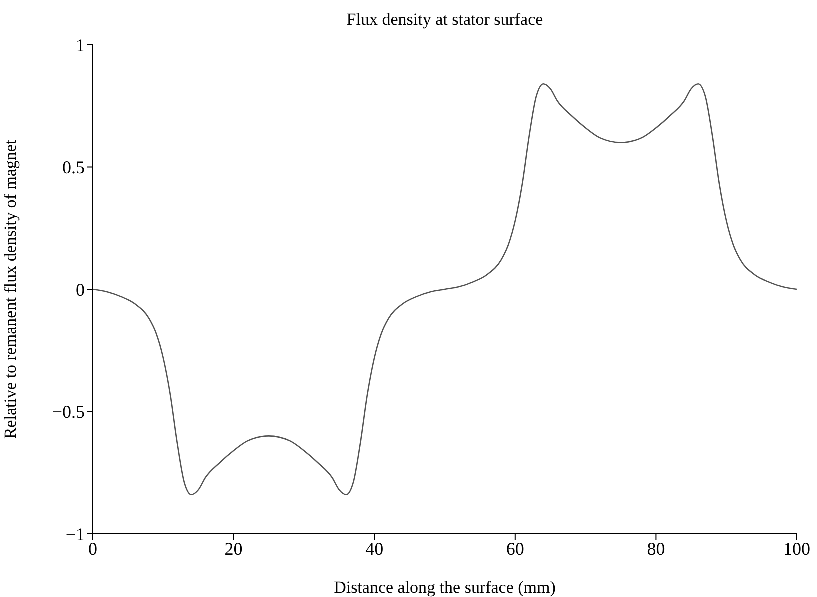  Describe the element at coordinates (93, 548) in the screenshot. I see `x-tick-label: 0` at that location.